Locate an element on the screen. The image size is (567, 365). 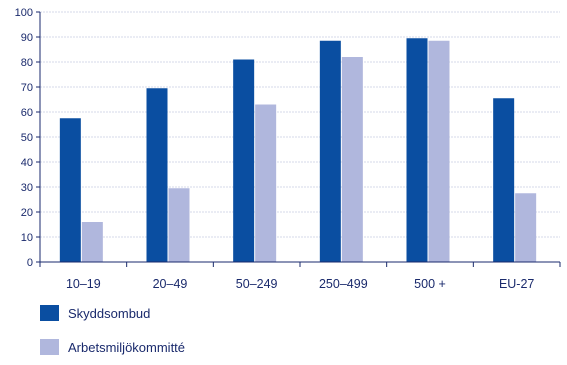
x-category-label: 50–249 is located at coordinates (257, 284).